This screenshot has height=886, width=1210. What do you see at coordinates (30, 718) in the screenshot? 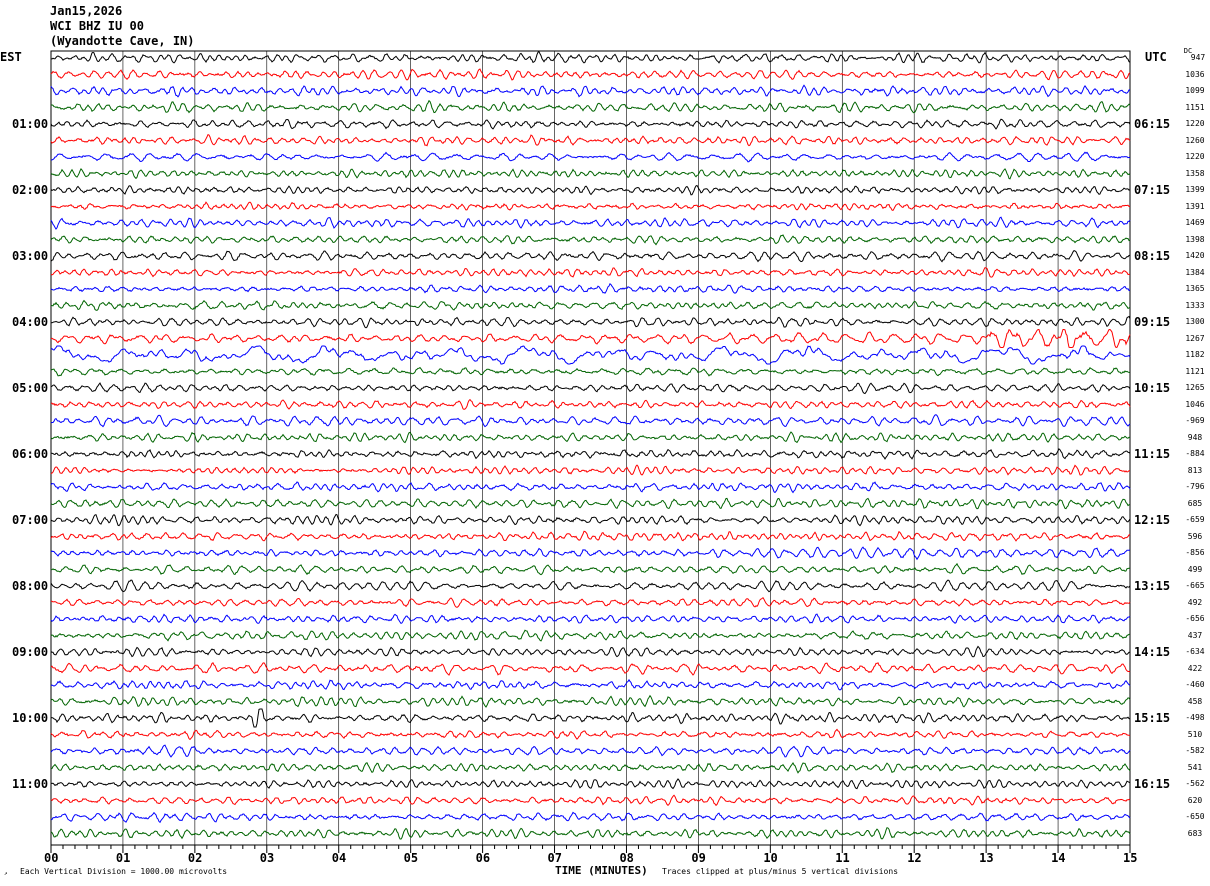
I see `est-time-label: 10:00` at bounding box center [30, 718].